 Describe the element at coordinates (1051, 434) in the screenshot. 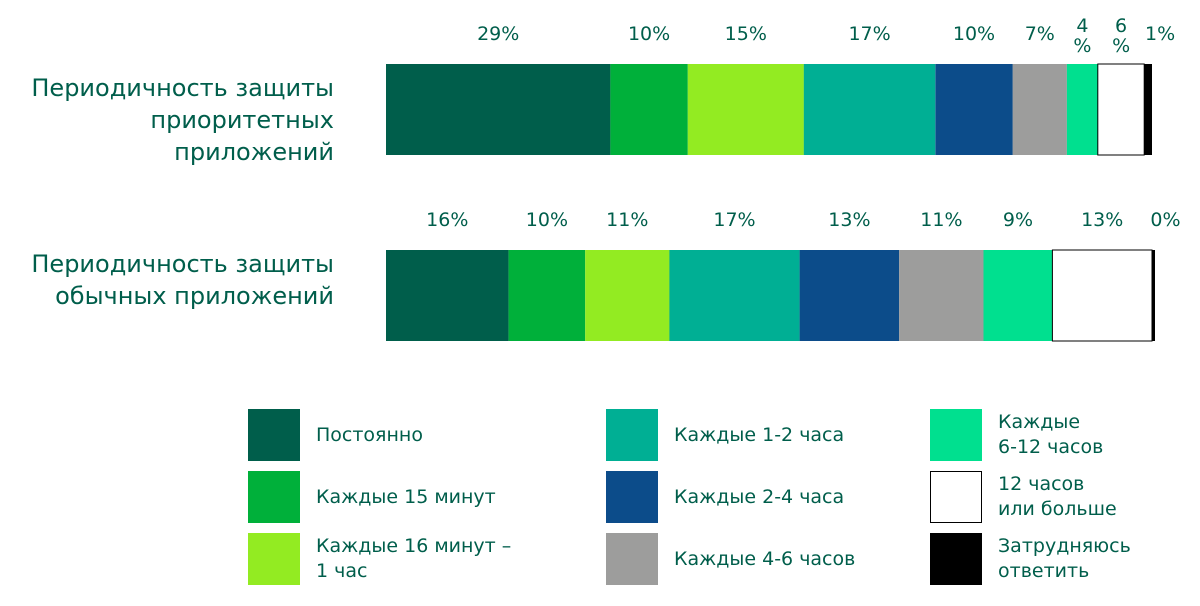

I see `legend-label: Каждые 6-12 часов` at that location.